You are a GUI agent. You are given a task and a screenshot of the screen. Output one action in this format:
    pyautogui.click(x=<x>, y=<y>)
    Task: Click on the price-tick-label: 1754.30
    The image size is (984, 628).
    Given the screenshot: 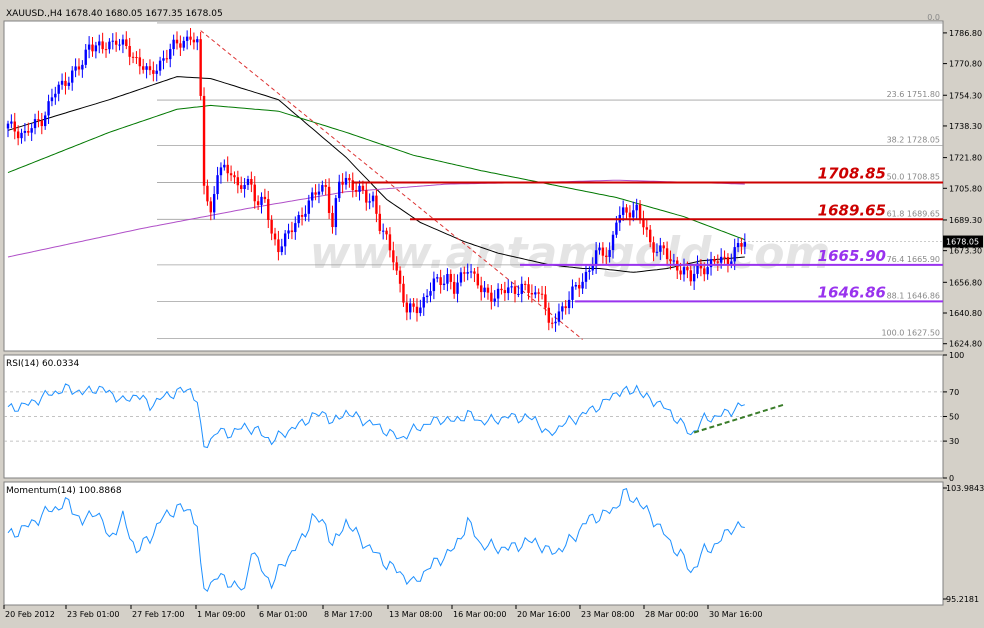 What is the action you would take?
    pyautogui.click(x=965, y=95)
    